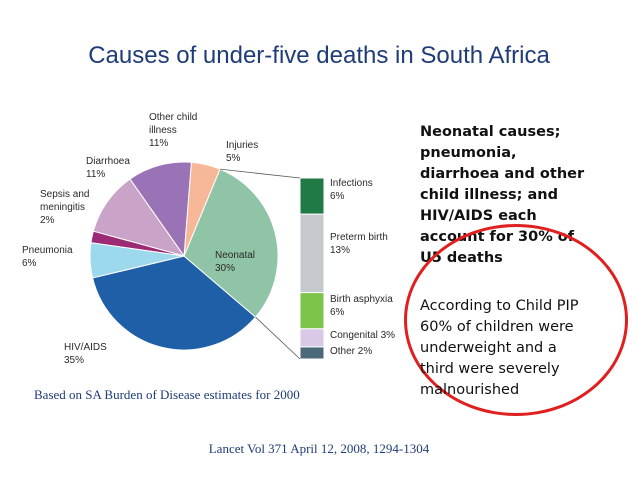 This screenshot has height=479, width=638. What do you see at coordinates (478, 216) in the screenshot?
I see `callout-line: HIV/AIDS each` at bounding box center [478, 216].